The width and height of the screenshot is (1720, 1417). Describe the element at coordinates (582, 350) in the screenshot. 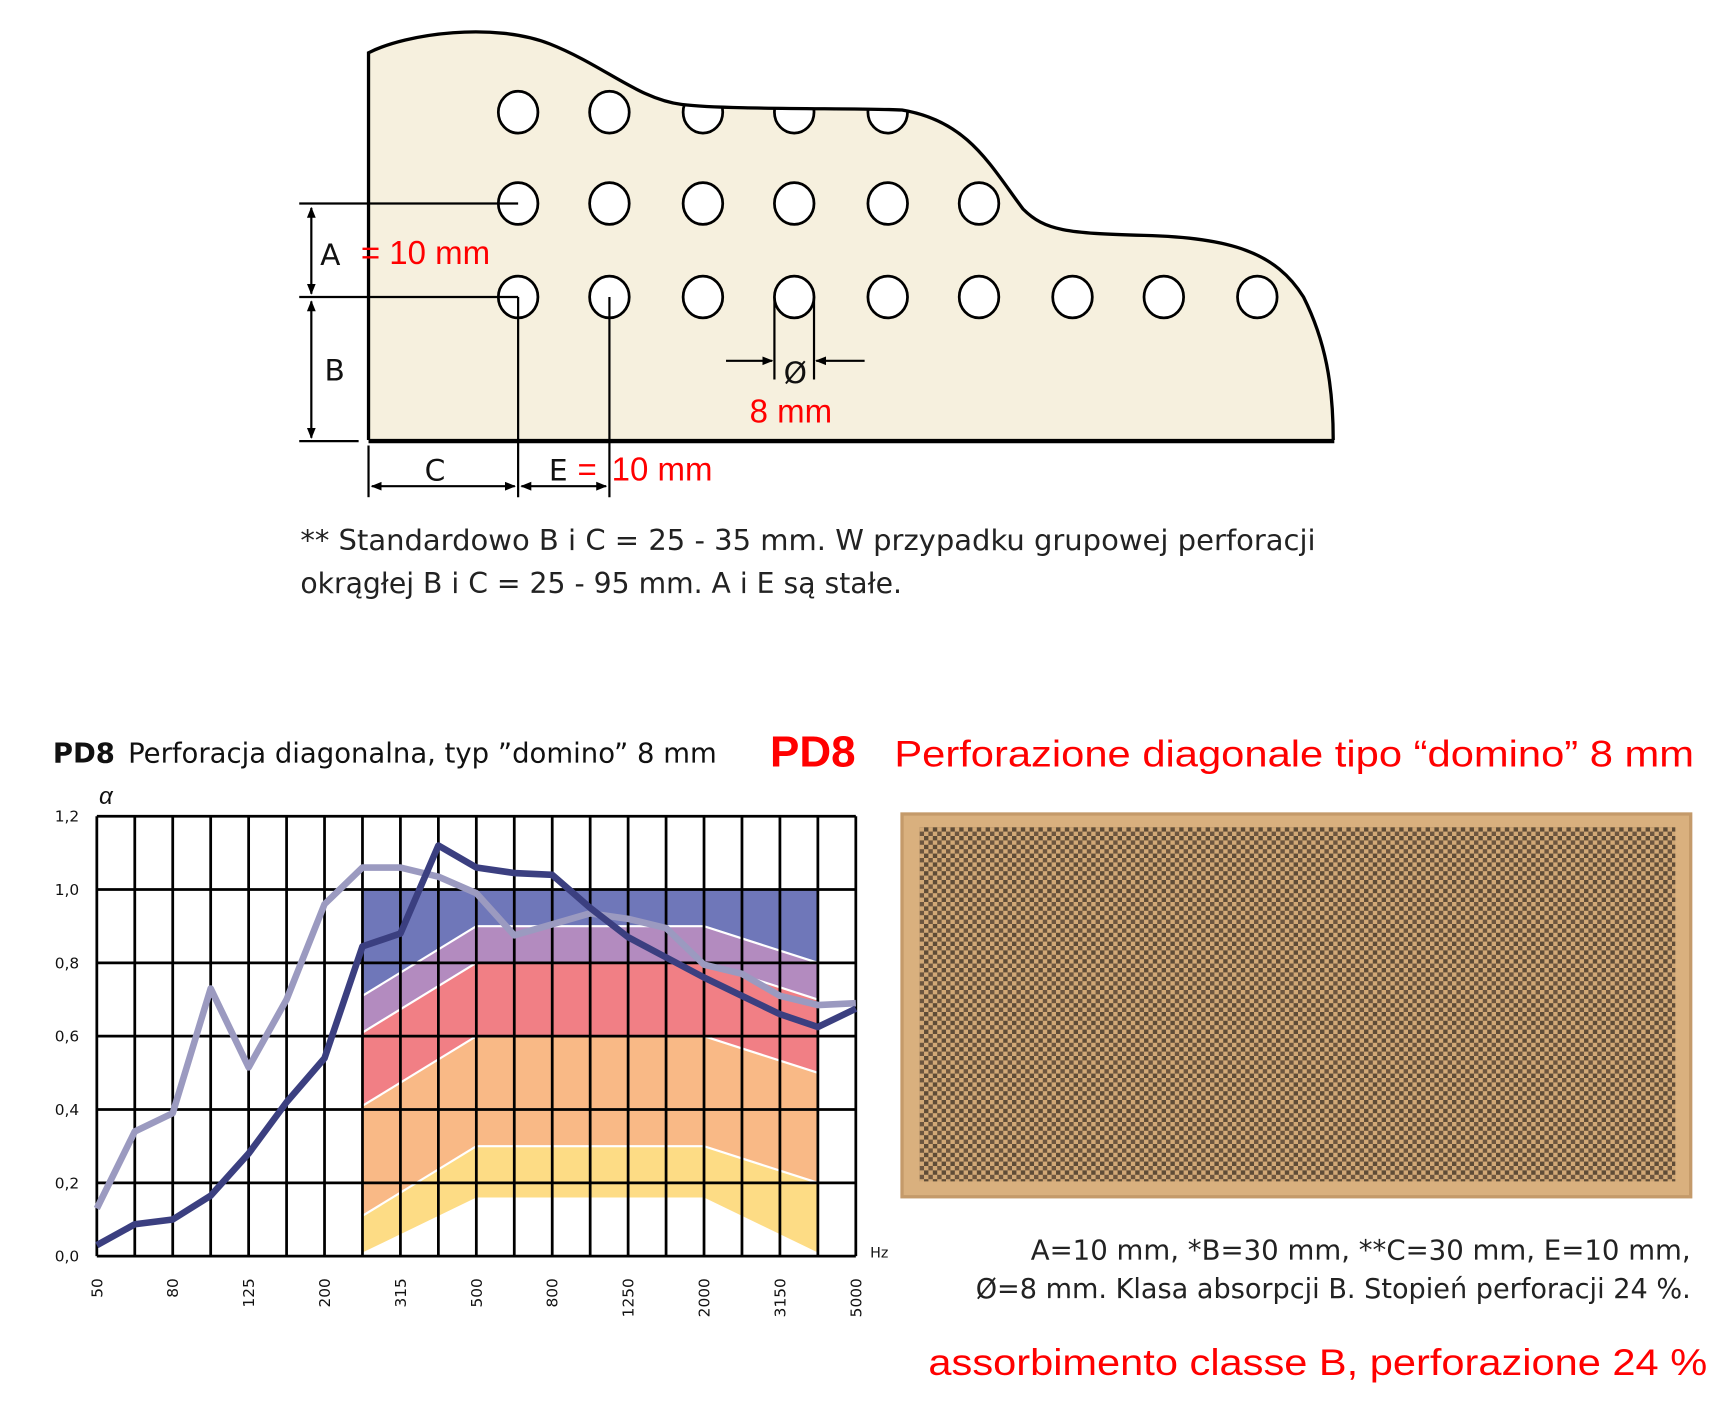

I see `dimension-lines` at that location.